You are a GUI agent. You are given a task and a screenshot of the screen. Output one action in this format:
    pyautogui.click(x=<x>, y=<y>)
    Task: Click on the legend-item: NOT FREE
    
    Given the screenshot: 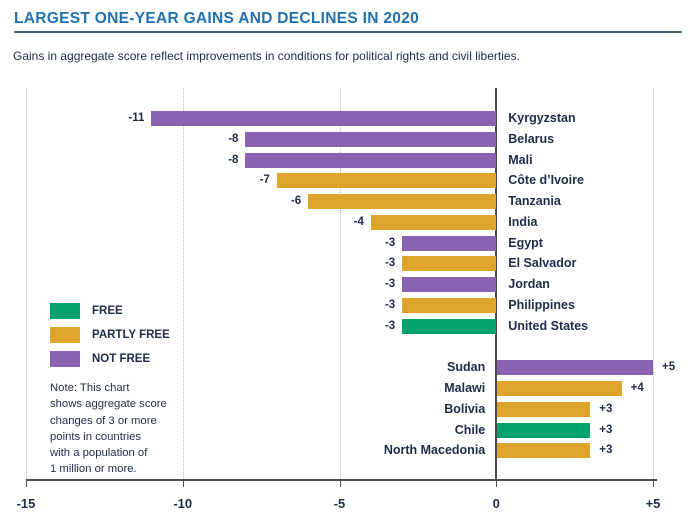 What is the action you would take?
    pyautogui.click(x=110, y=359)
    